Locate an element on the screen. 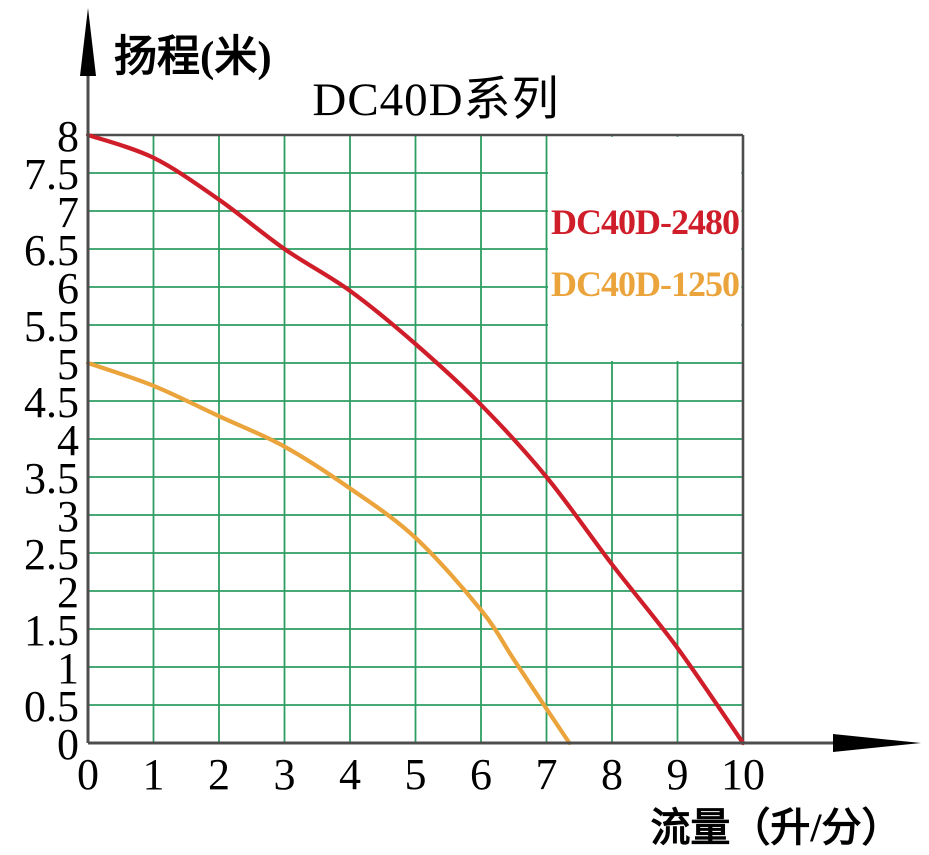 The image size is (929, 855). y-axis-arrow-icon is located at coordinates (88, 42).